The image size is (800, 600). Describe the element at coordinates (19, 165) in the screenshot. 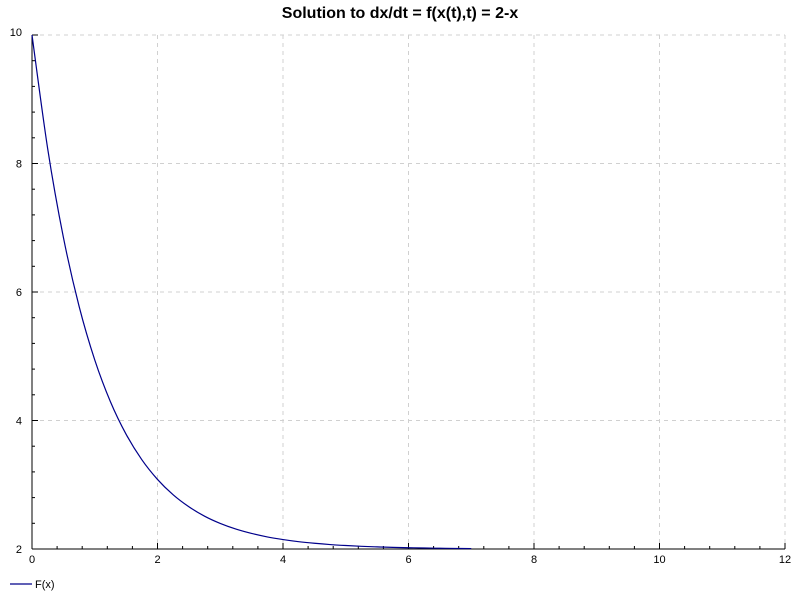

I see `y-tick-label-8: 8` at that location.